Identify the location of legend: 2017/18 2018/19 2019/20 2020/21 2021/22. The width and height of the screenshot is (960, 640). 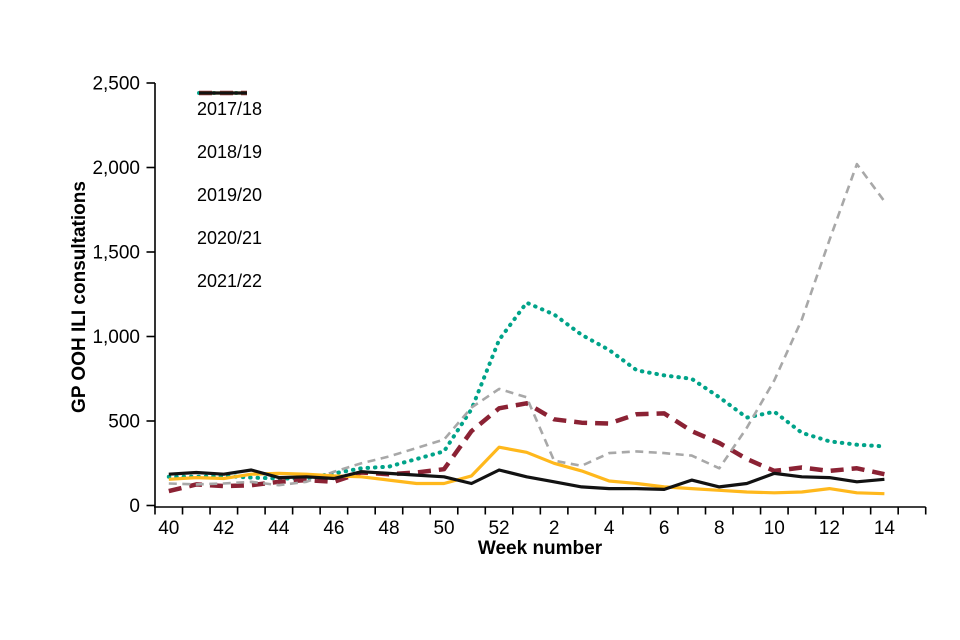
(229, 195).